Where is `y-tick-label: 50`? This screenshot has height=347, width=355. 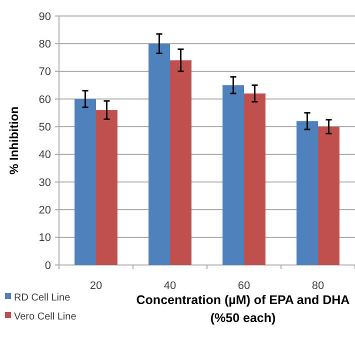 y-tick-label: 50 is located at coordinates (44, 128).